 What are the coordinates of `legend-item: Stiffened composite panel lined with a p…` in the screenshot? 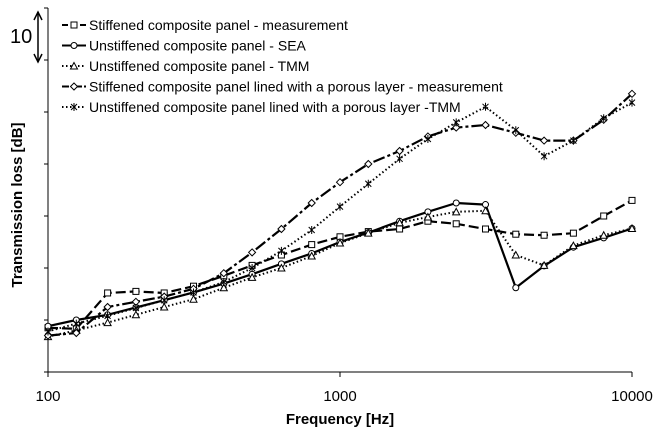 It's located at (282, 87).